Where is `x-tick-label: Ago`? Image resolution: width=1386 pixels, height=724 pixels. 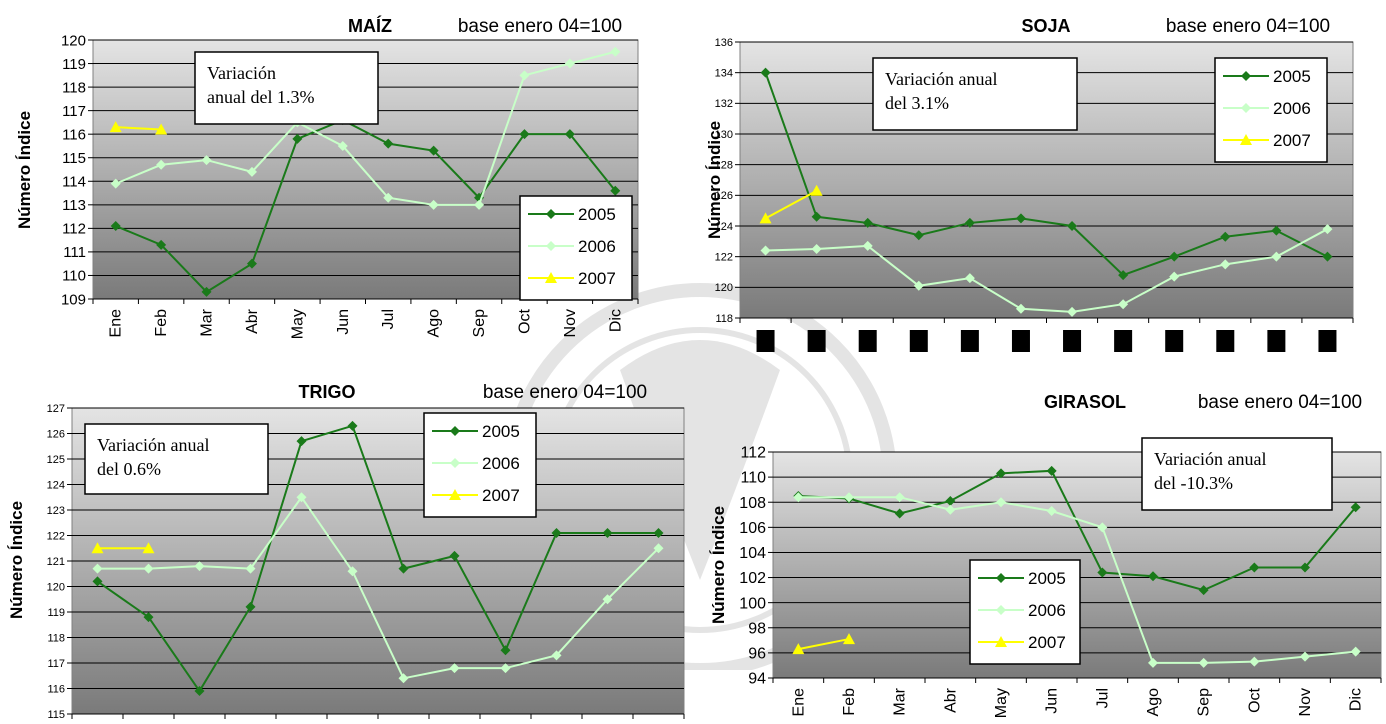 x-tick-label: Ago is located at coordinates (434, 323).